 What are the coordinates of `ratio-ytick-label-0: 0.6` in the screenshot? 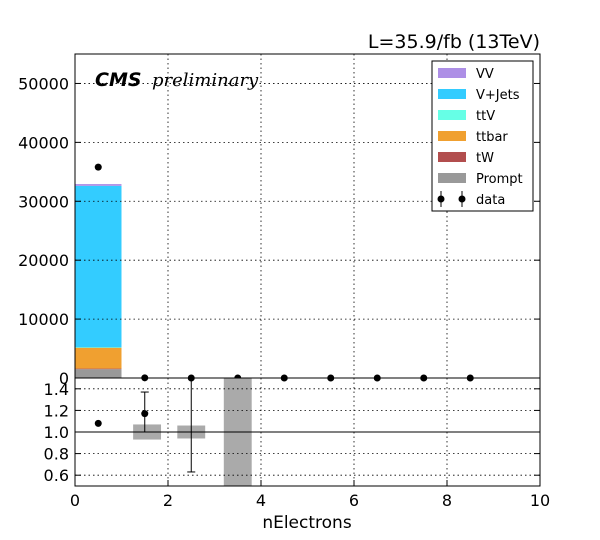 It's located at (56, 475).